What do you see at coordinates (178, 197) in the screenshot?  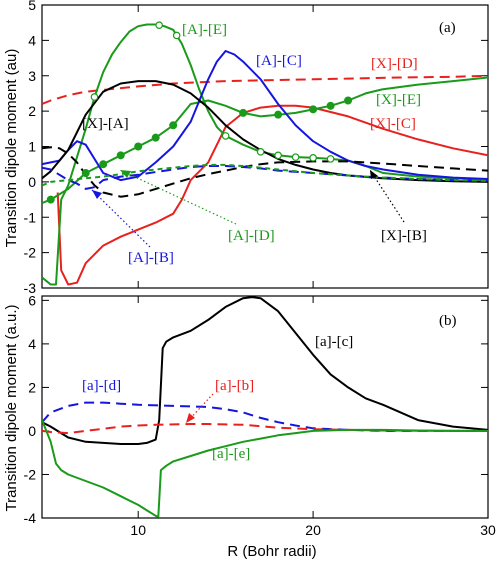 I see `arrow-a-d` at bounding box center [178, 197].